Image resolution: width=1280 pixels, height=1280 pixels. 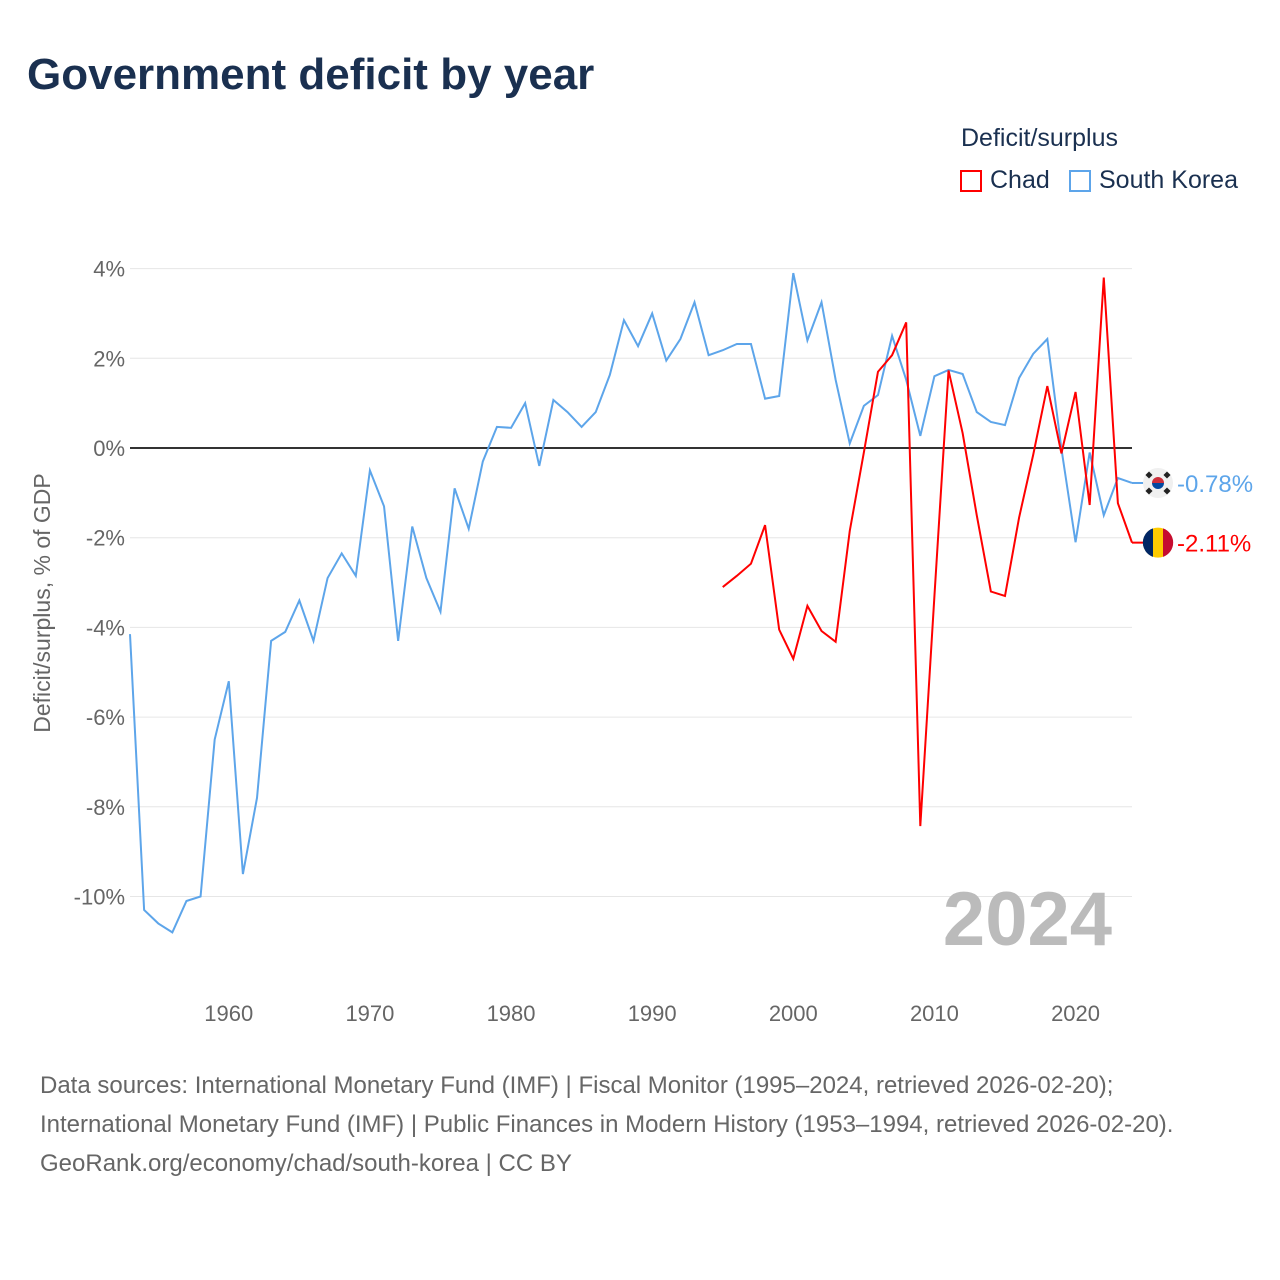 I want to click on x-tick-label: 1990, so click(x=652, y=1013).